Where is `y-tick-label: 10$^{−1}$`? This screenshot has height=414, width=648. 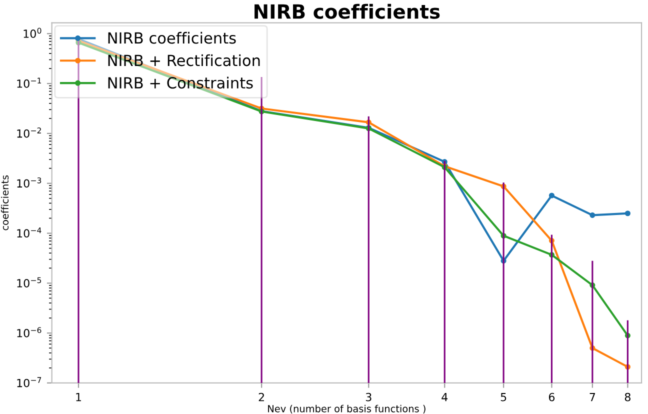
y-tick-label: 10$^{−1}$ is located at coordinates (29, 83).